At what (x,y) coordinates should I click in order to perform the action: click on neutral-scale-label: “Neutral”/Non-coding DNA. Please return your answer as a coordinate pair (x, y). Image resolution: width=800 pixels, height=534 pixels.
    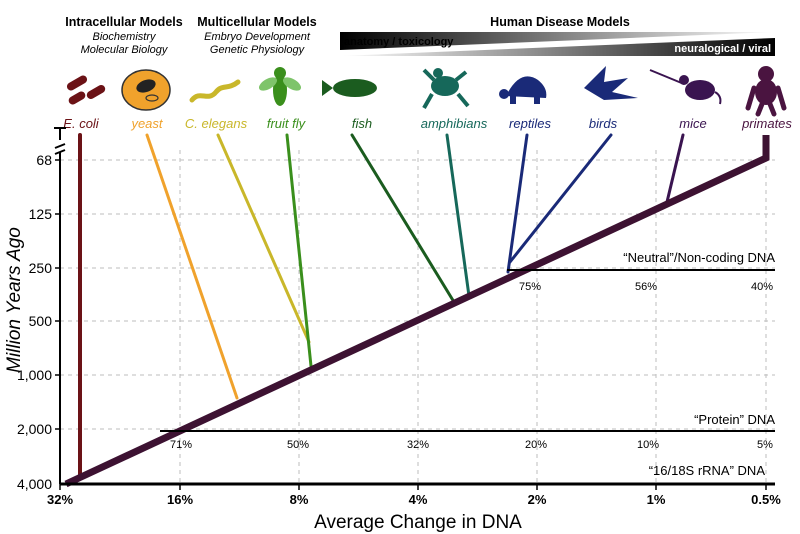
    Looking at the image, I should click on (699, 257).